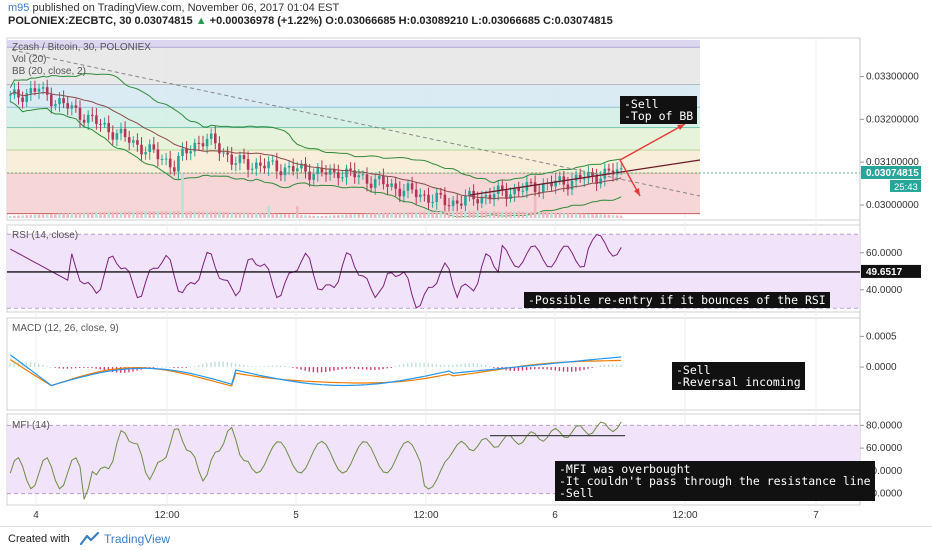 The width and height of the screenshot is (932, 551). What do you see at coordinates (884, 494) in the screenshot?
I see `mfi-tick-label: 20.0000` at bounding box center [884, 494].